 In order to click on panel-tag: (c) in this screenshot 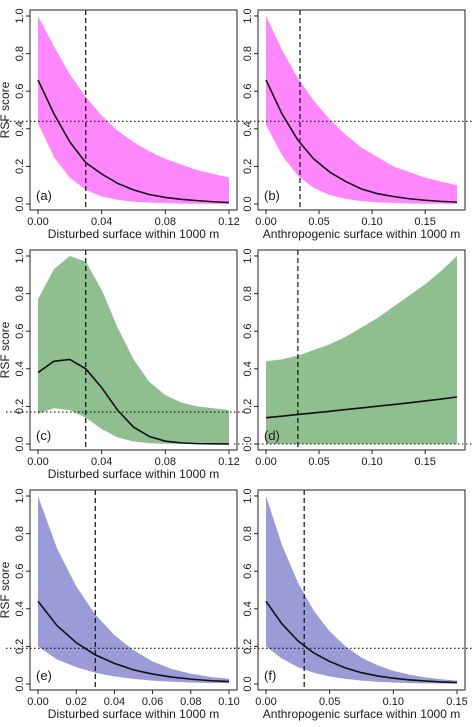, I will do `click(43, 435)`.